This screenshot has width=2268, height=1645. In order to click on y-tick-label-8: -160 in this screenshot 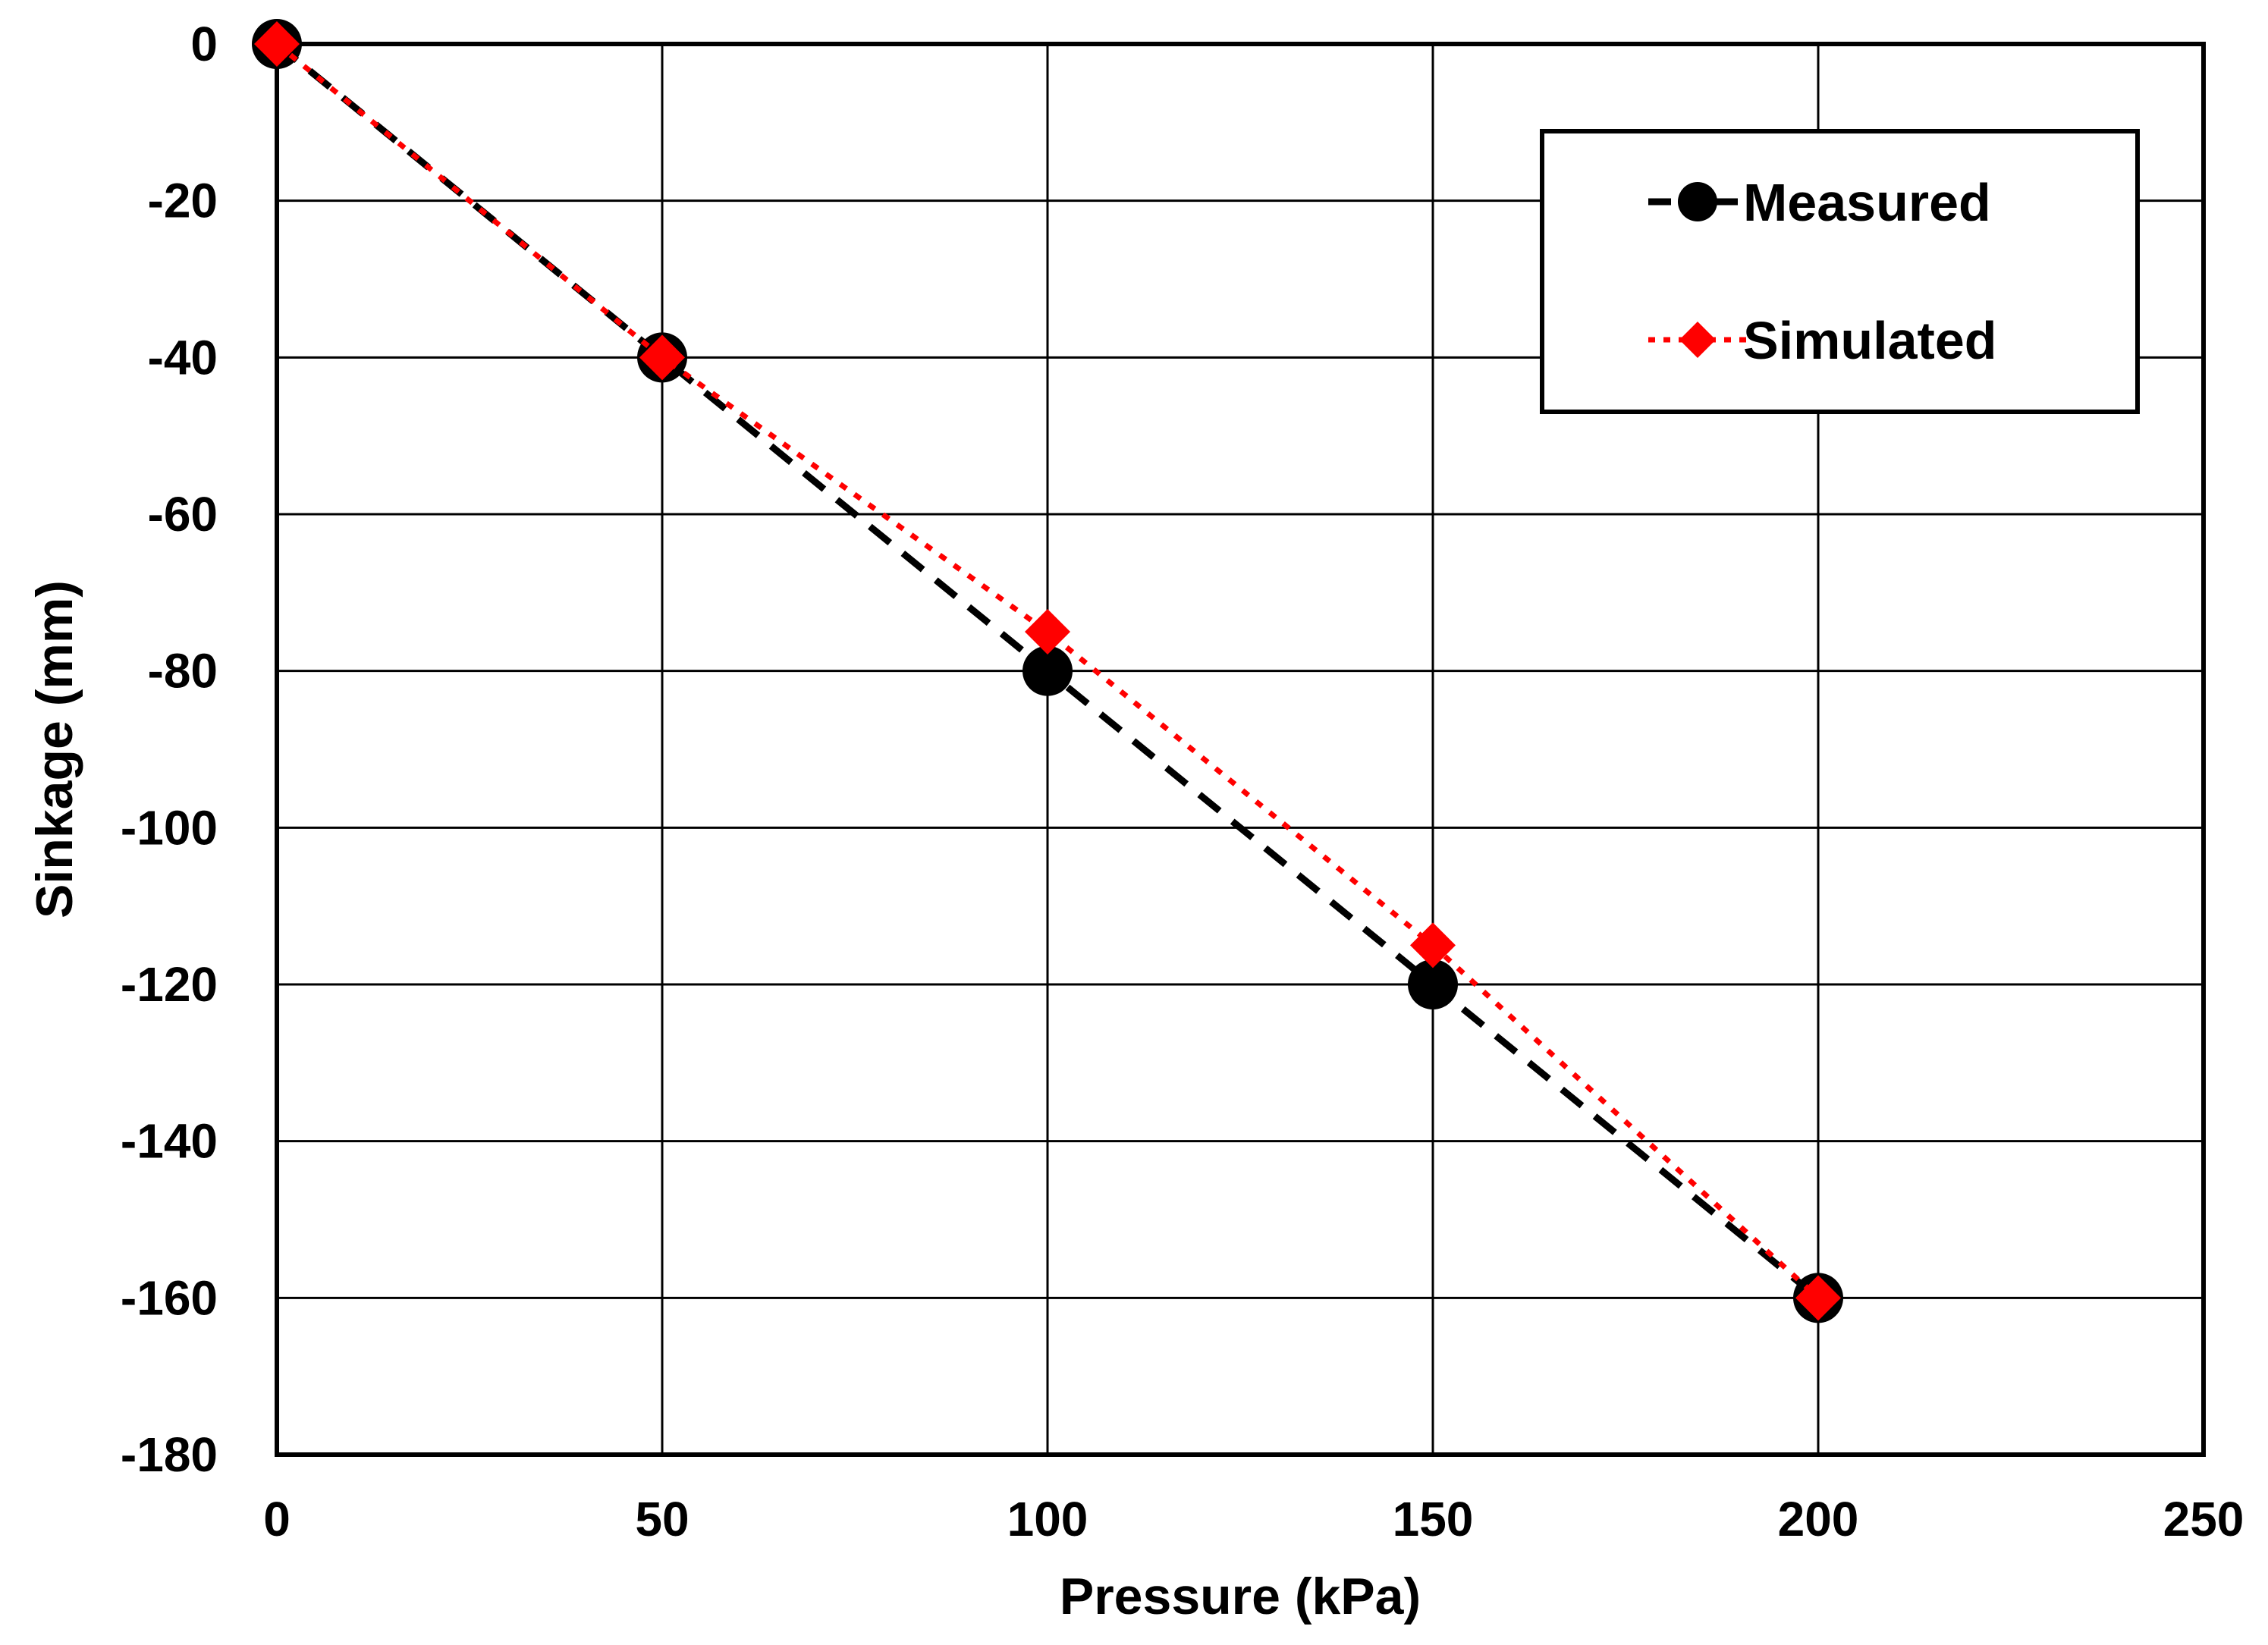, I will do `click(169, 1297)`.